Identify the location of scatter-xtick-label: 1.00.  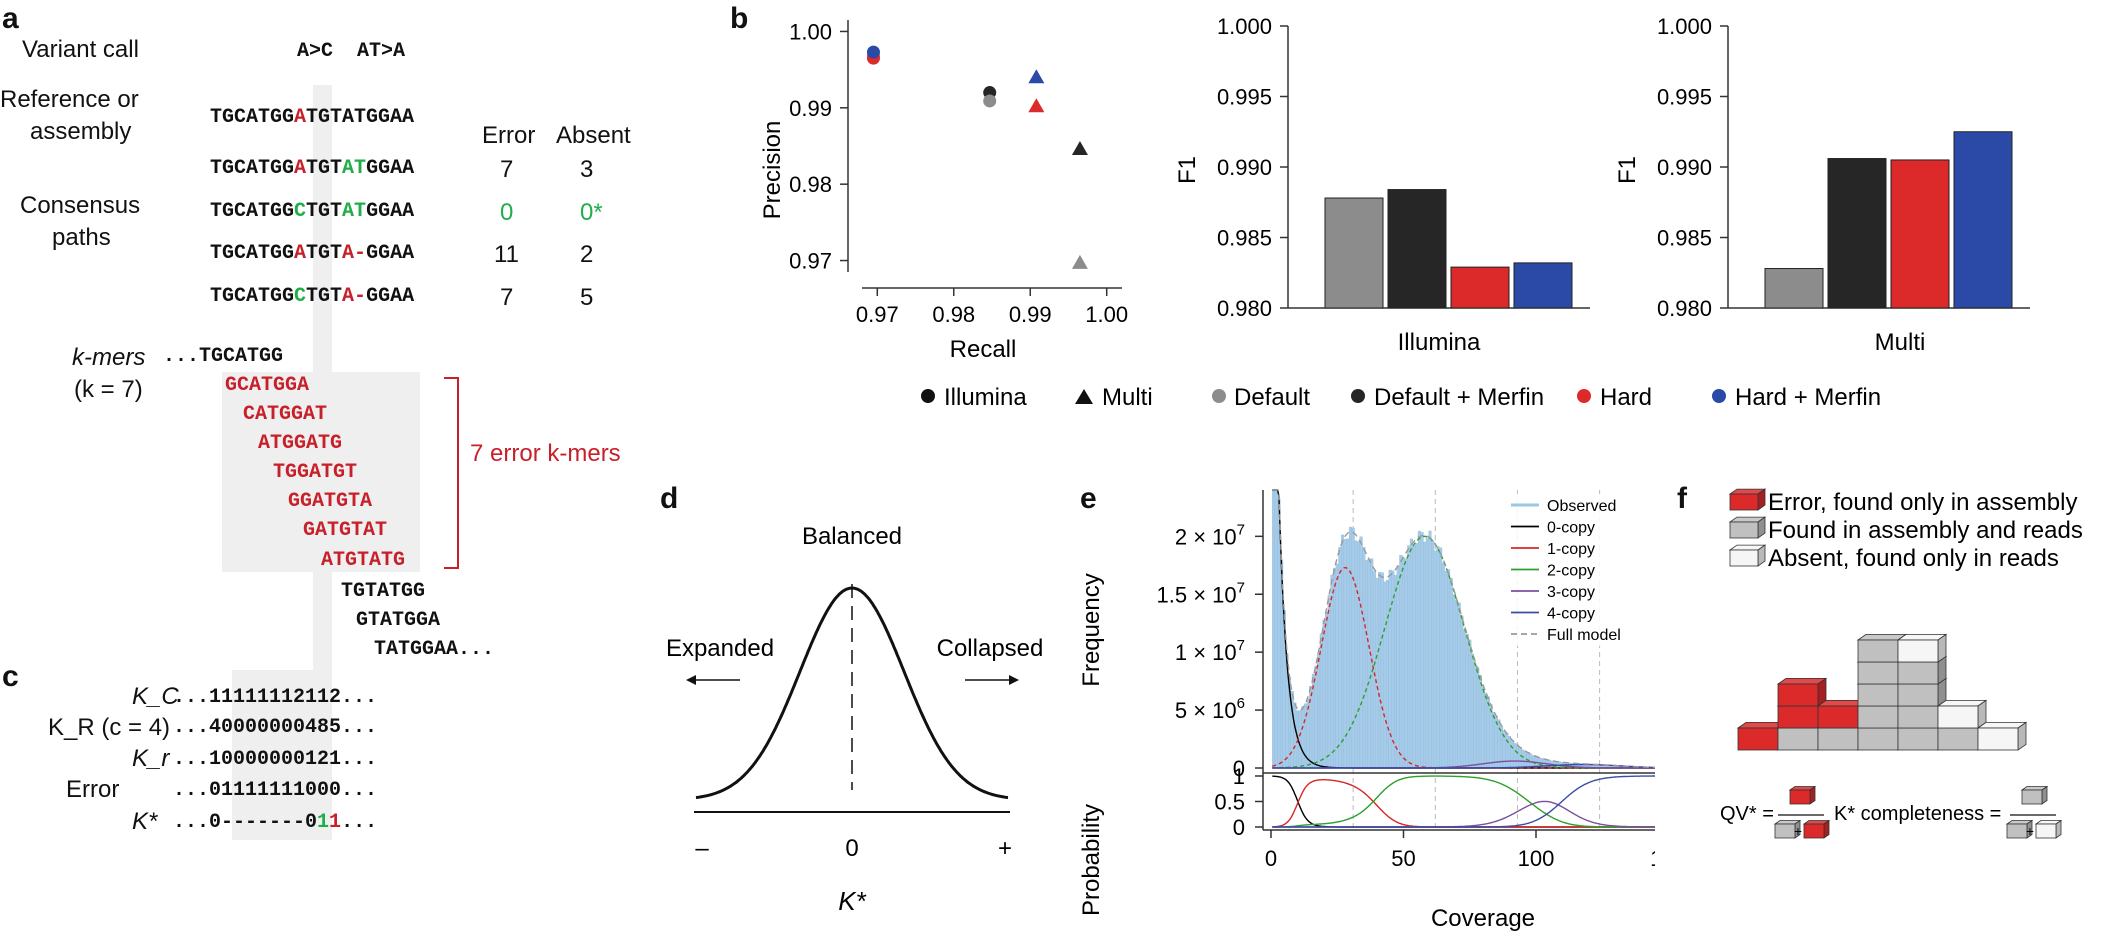
(1106, 314).